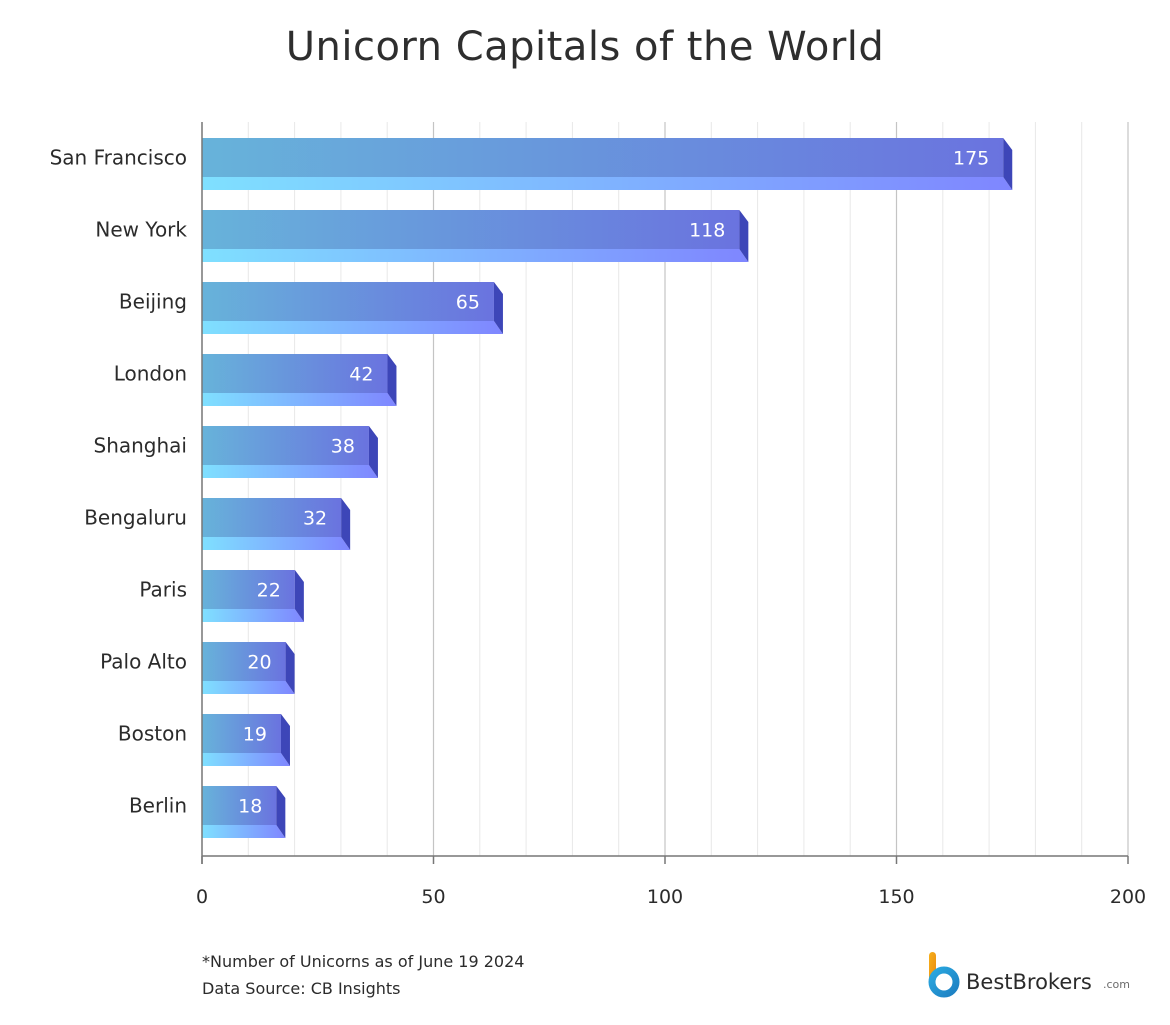 Image resolution: width=1170 pixels, height=1025 pixels. I want to click on category-label: Bengaluru, so click(135, 518).